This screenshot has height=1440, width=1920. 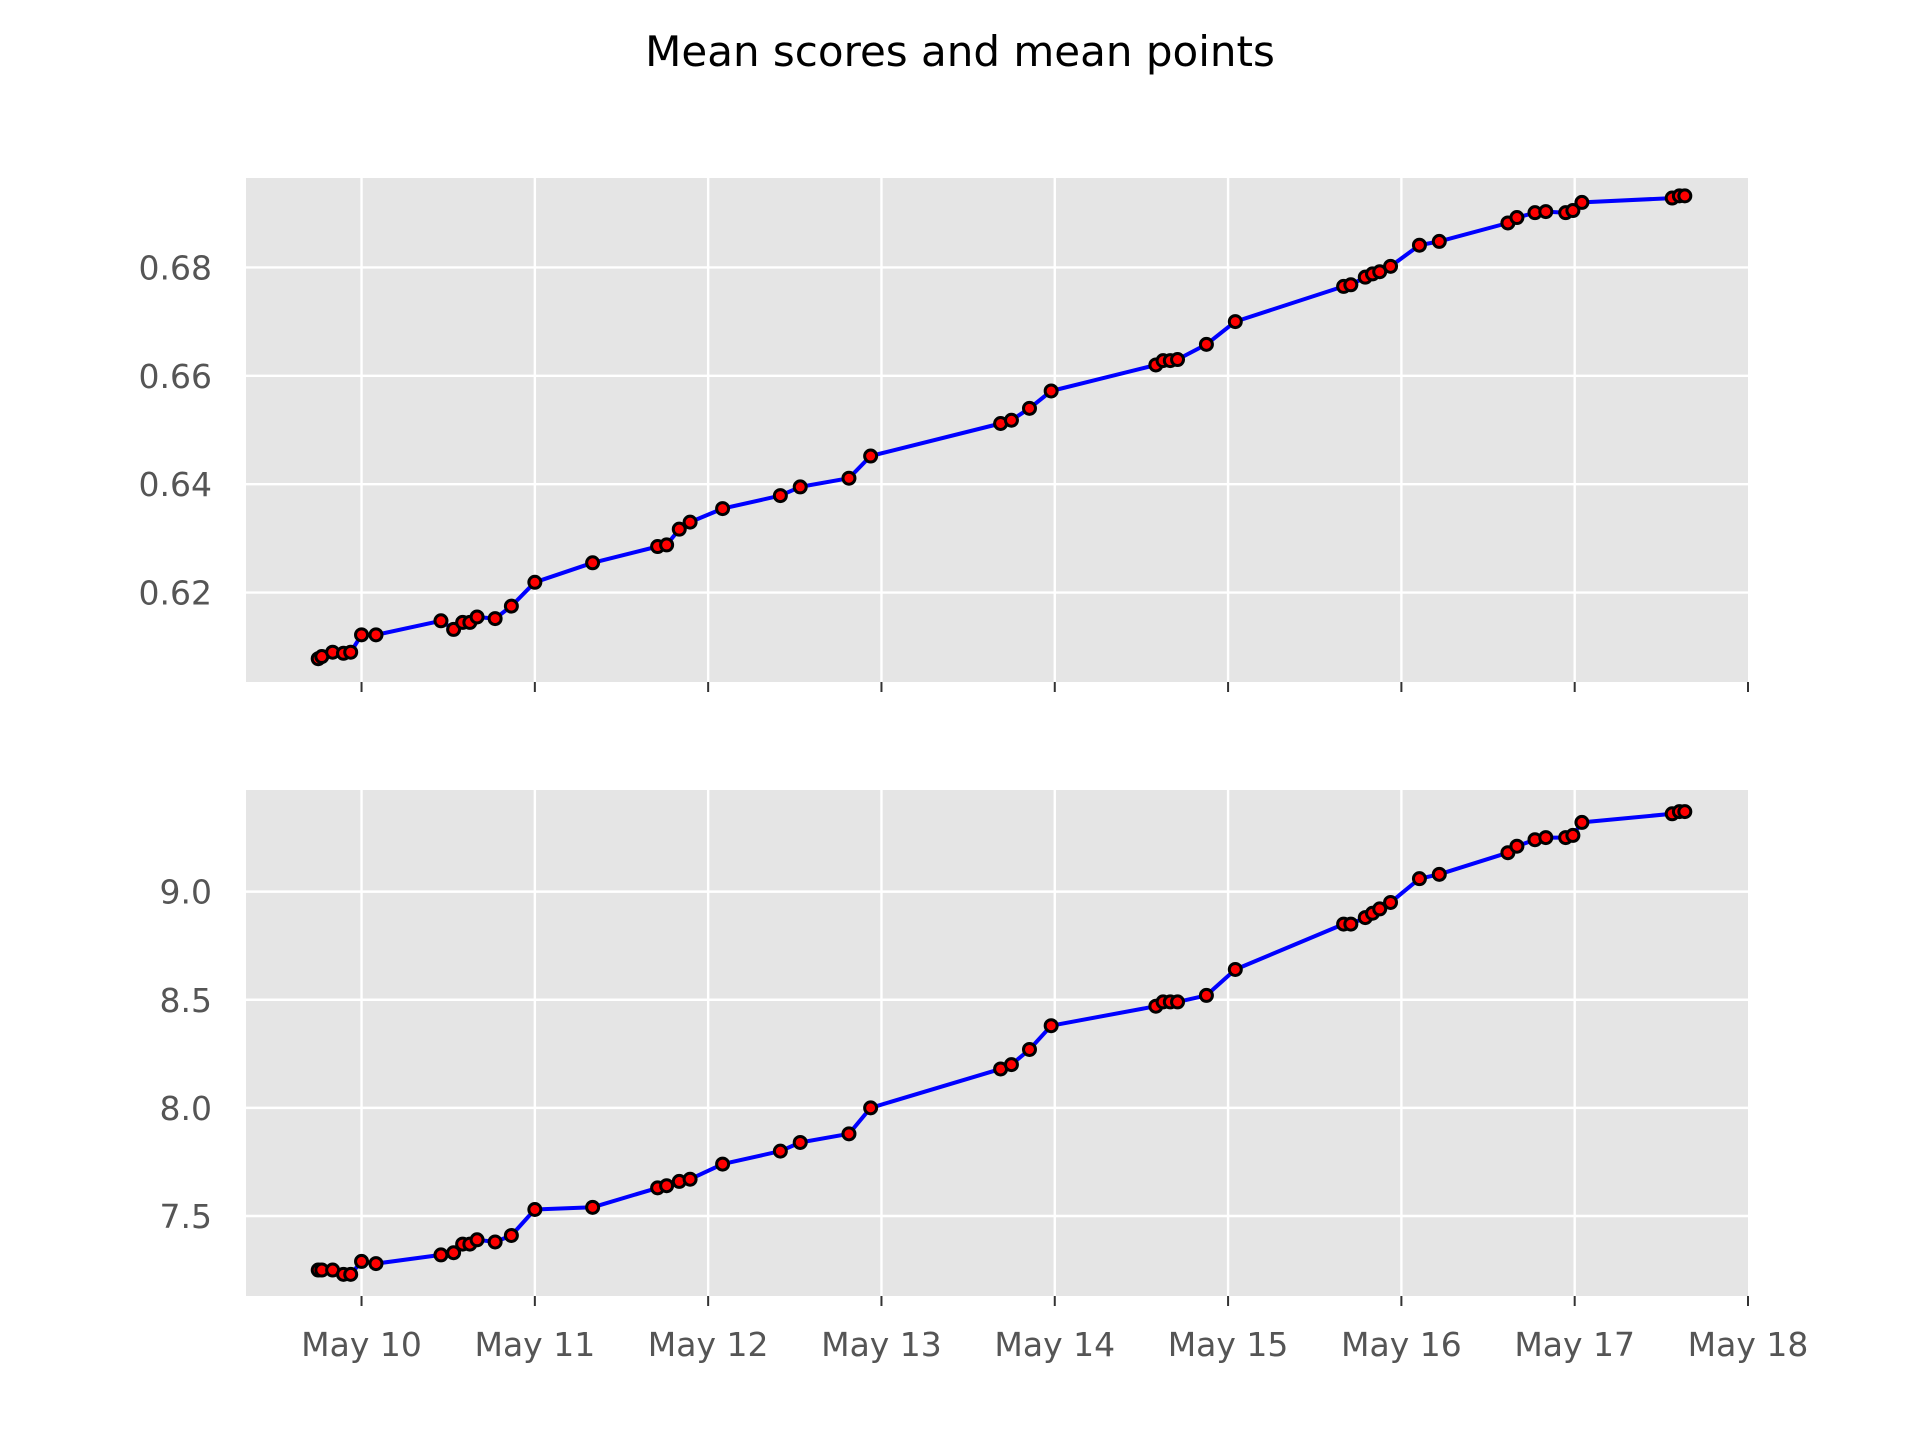 I want to click on x-tick-label: May 10, so click(x=361, y=1344).